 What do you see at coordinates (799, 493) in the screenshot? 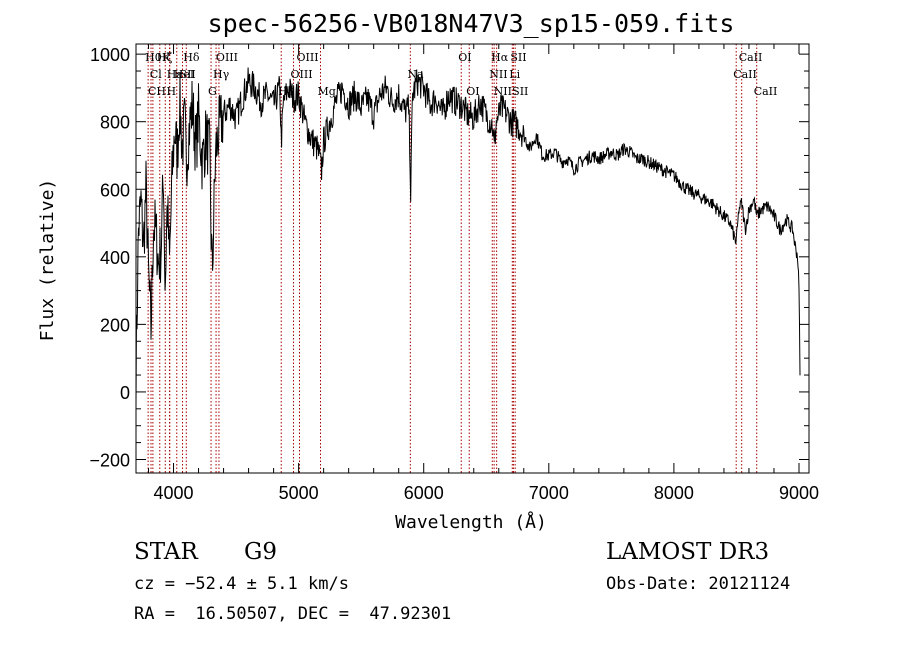
I see `x-tick-label: 9000` at bounding box center [799, 493].